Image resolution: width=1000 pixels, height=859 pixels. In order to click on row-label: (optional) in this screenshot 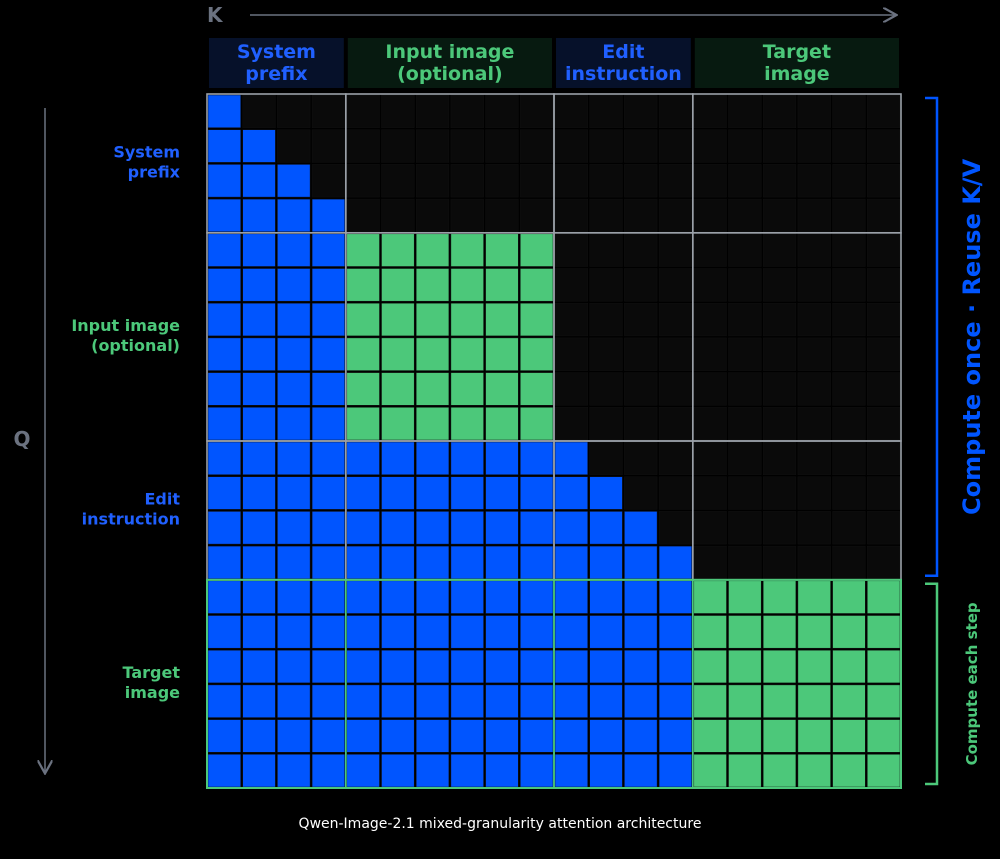, I will do `click(135, 345)`.